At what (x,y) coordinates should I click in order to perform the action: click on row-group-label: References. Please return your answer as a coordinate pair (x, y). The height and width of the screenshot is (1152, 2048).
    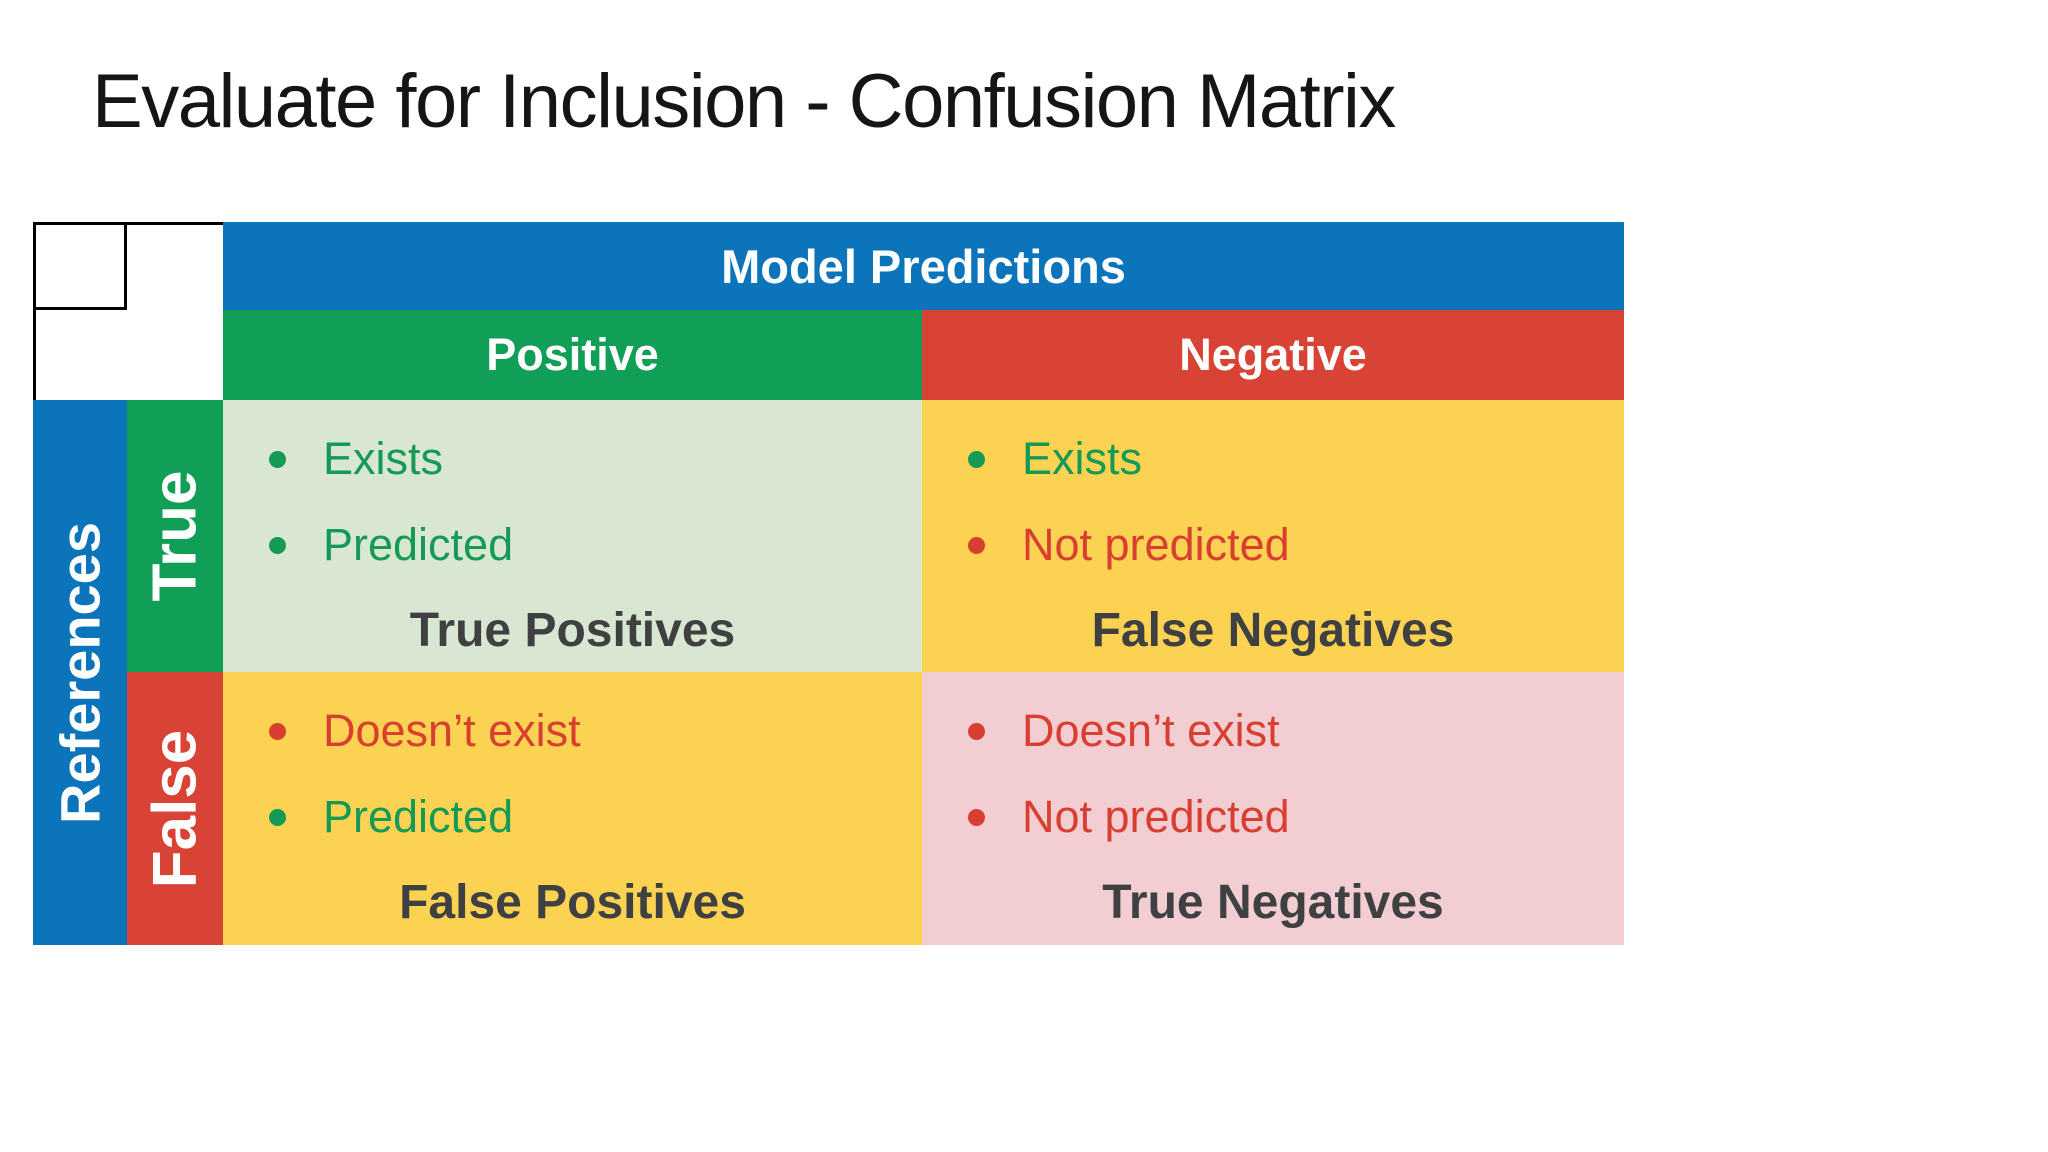
    Looking at the image, I should click on (80, 672).